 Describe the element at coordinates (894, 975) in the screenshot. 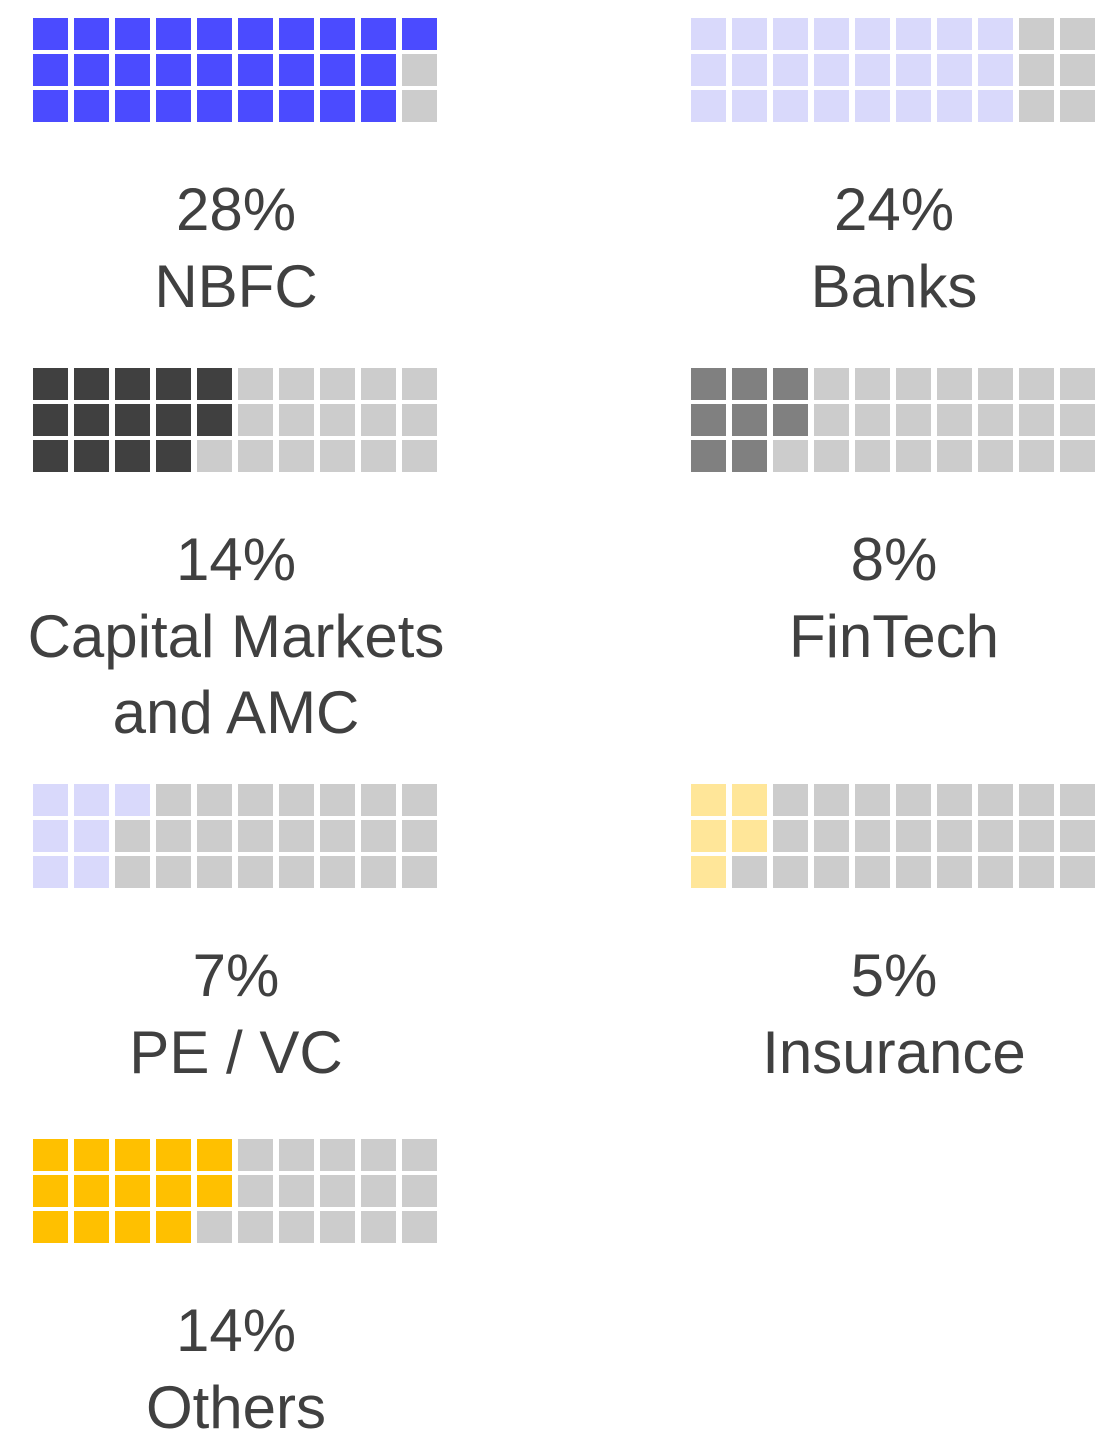

I see `percent-label: 5%` at that location.